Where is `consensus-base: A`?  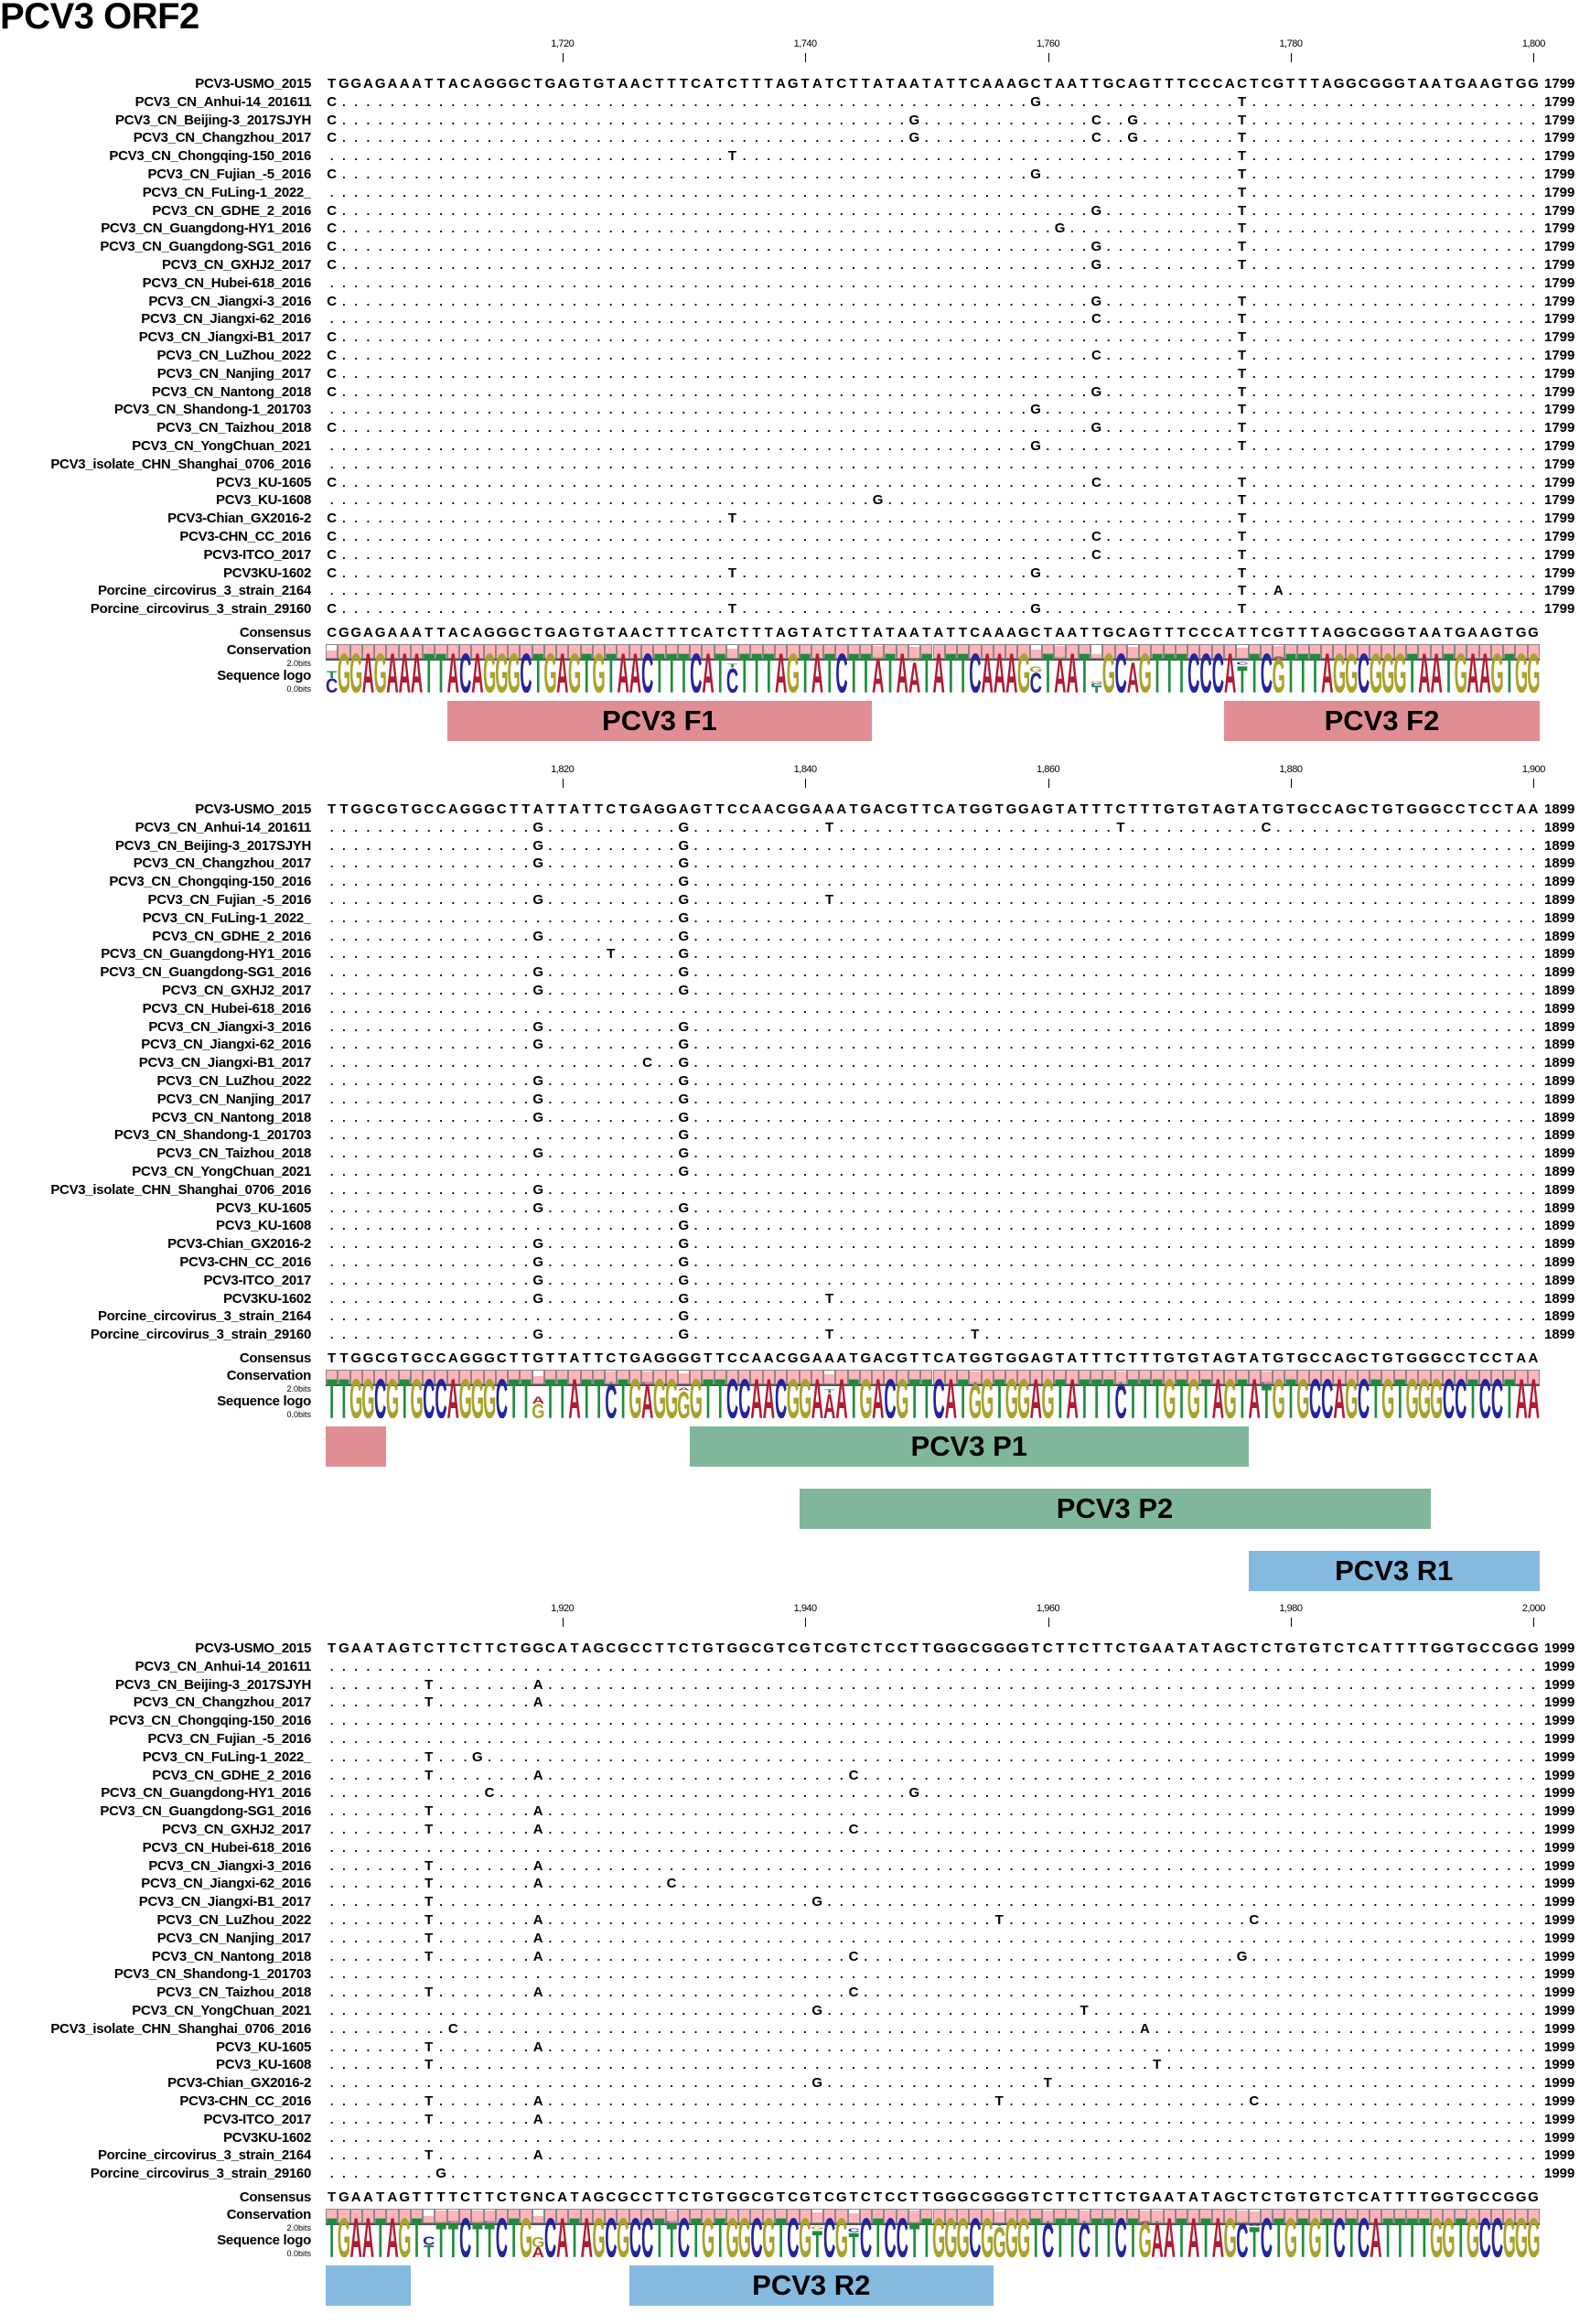
consensus-base: A is located at coordinates (1229, 632).